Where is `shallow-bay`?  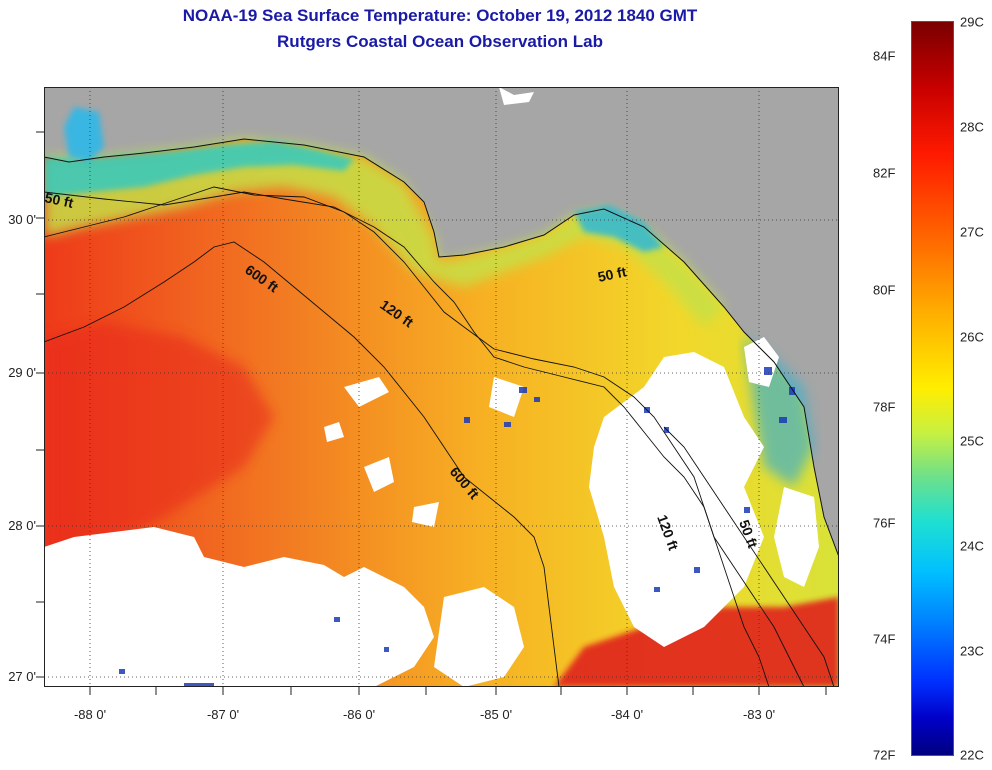 shallow-bay is located at coordinates (84, 134).